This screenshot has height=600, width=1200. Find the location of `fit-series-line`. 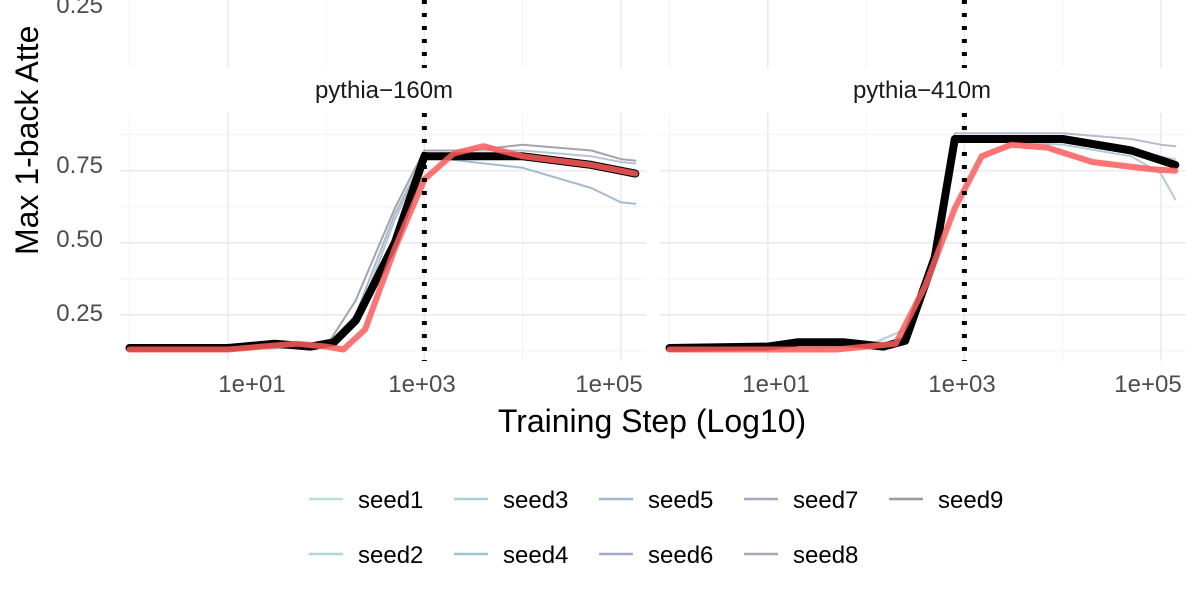

fit-series-line is located at coordinates (382, 248).